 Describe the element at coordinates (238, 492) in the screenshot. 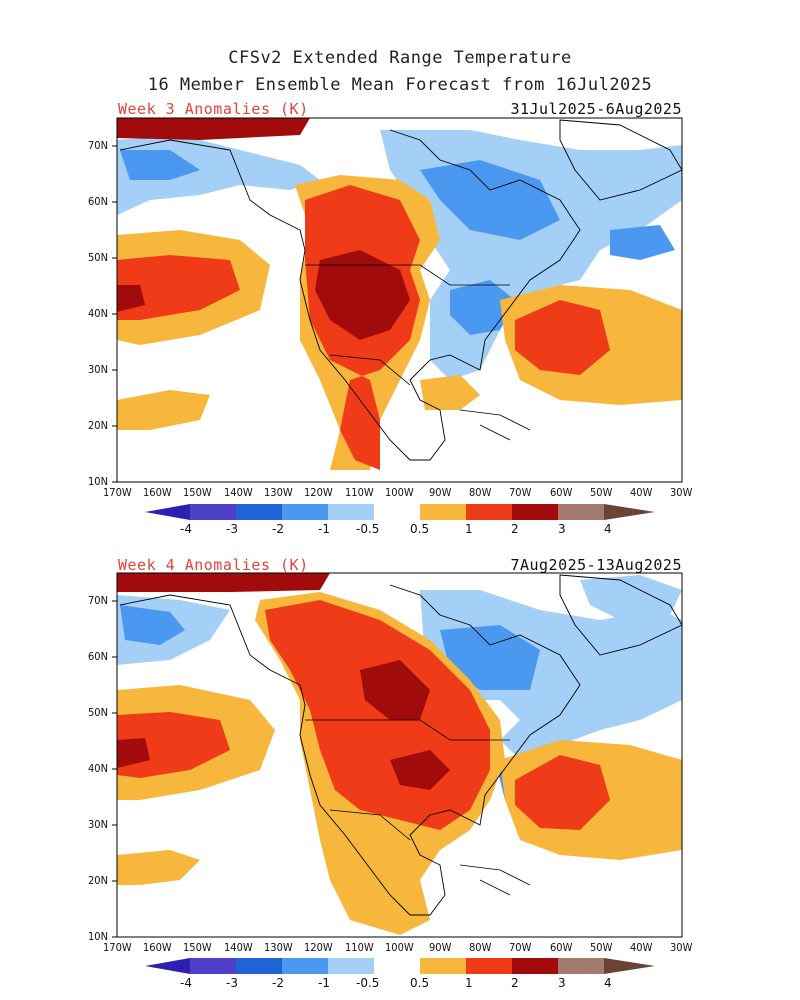

I see `week3-lon-label: 140W` at that location.